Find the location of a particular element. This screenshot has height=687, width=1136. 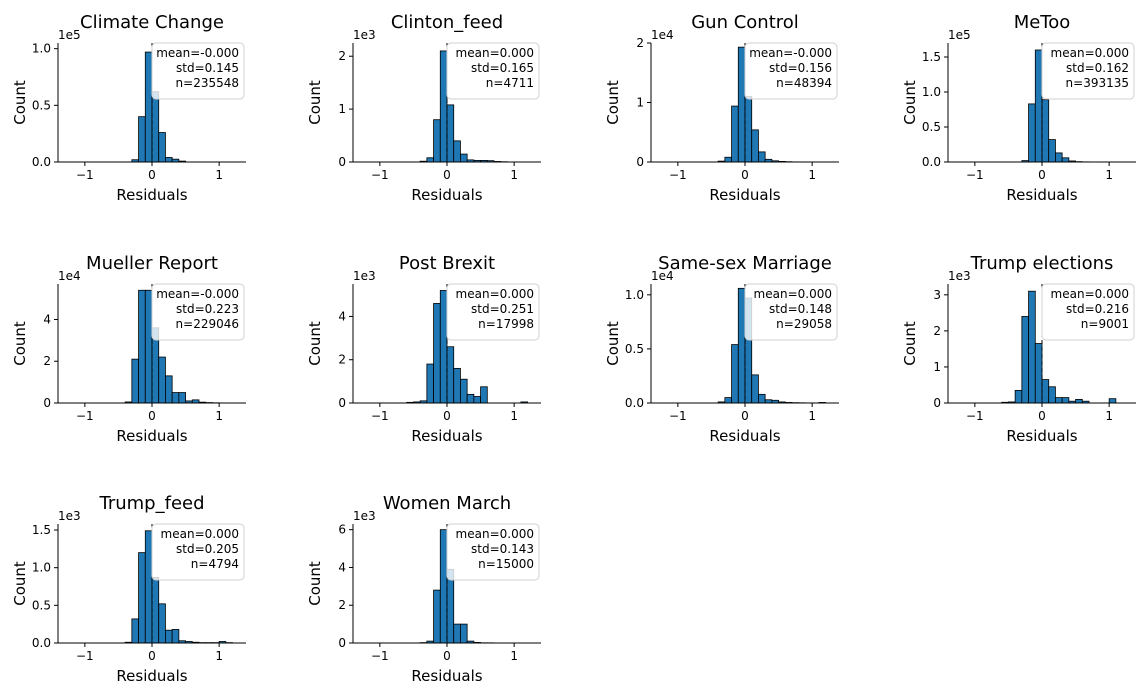

panel-title: Trump_feed is located at coordinates (151, 503).